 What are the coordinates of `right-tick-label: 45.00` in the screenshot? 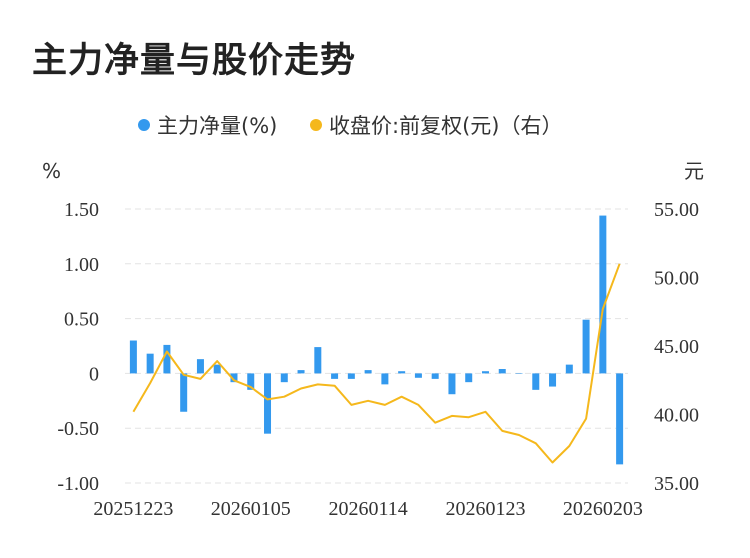 It's located at (676, 347).